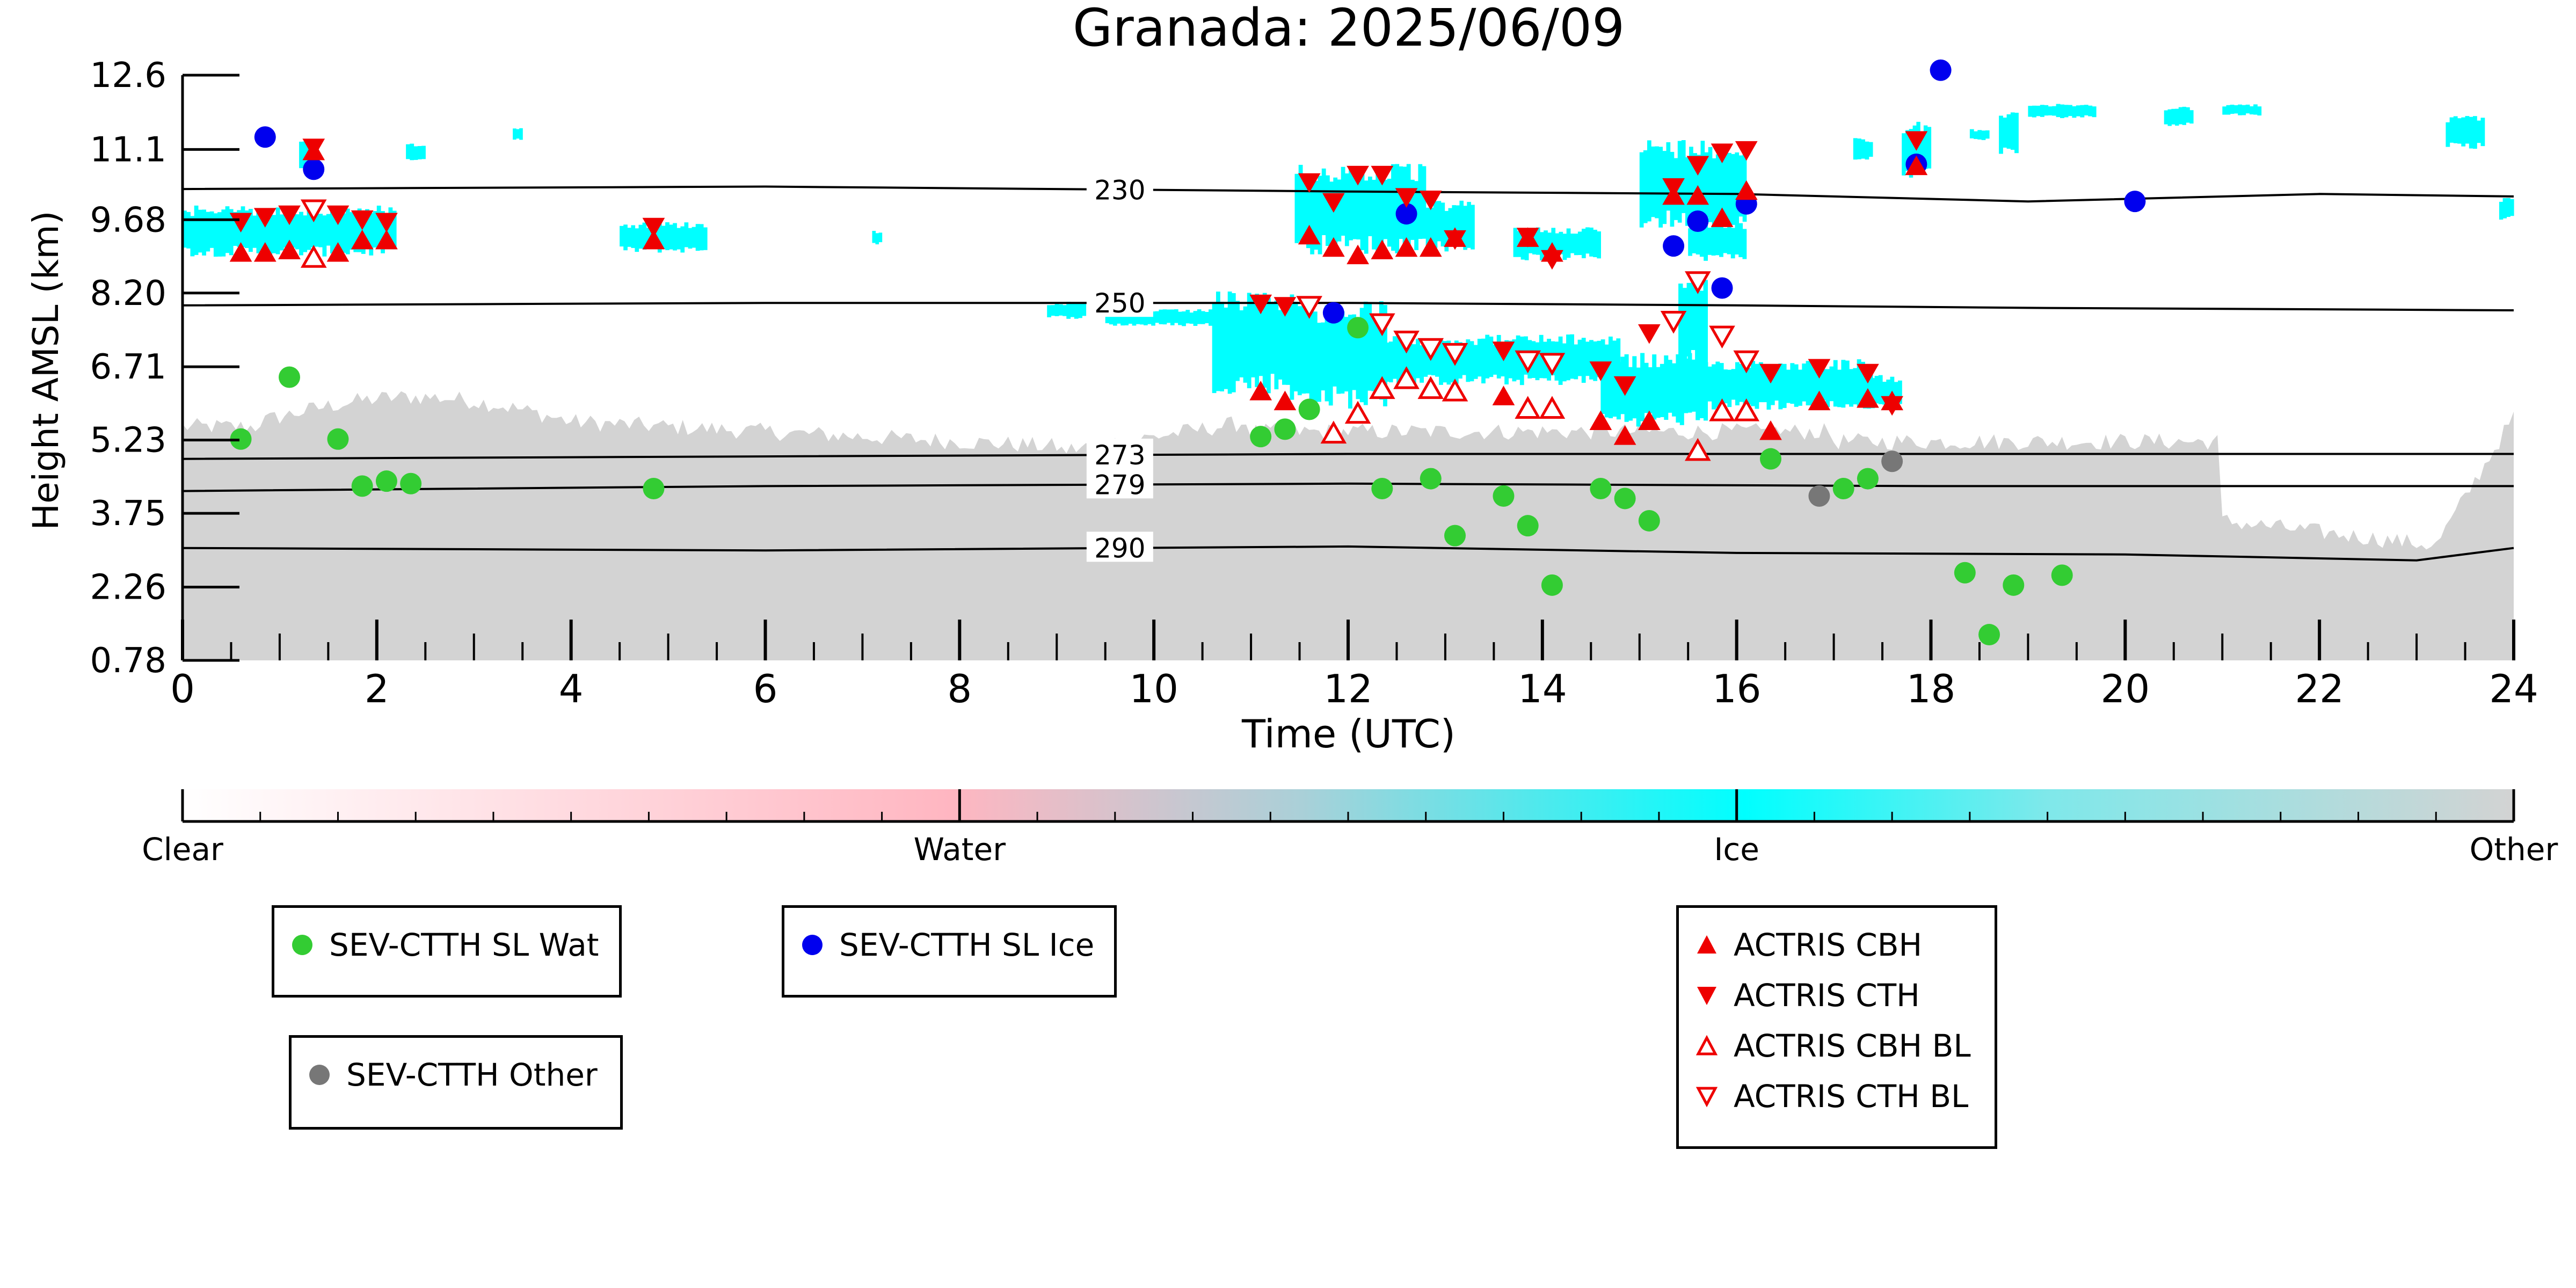 The image size is (2576, 1288). What do you see at coordinates (2319, 688) in the screenshot?
I see `x-tick-label: 22` at bounding box center [2319, 688].